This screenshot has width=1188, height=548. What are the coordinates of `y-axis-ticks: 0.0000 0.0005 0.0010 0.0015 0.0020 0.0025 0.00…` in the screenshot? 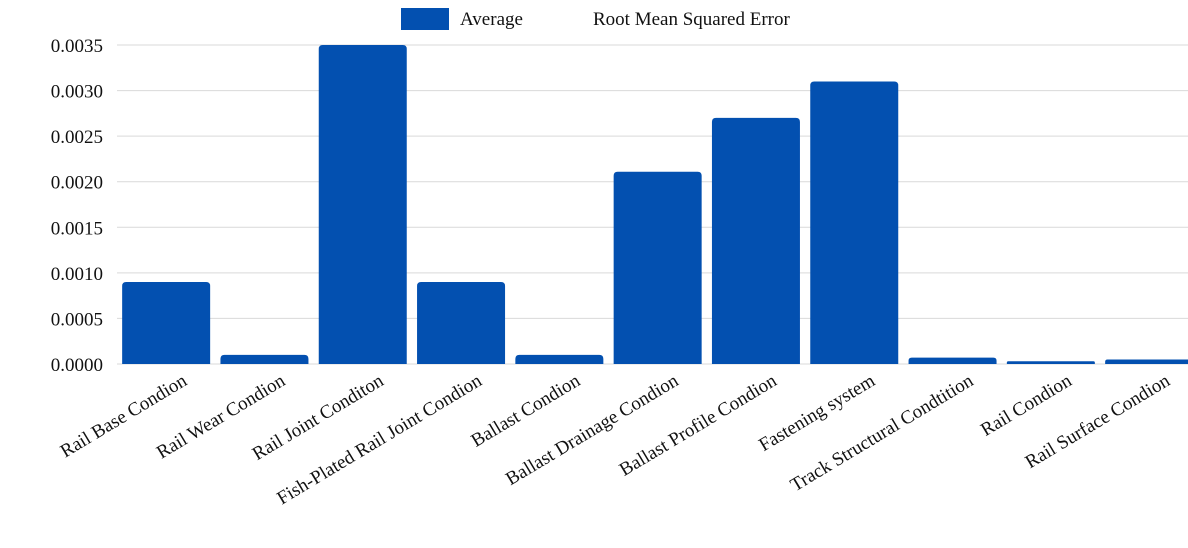 It's located at (77, 206).